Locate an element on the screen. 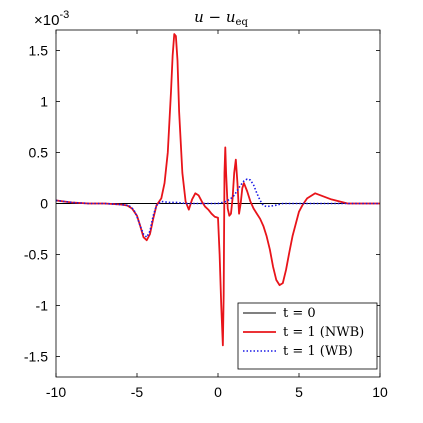 The image size is (423, 423). chart-title: u − ueq is located at coordinates (221, 18).